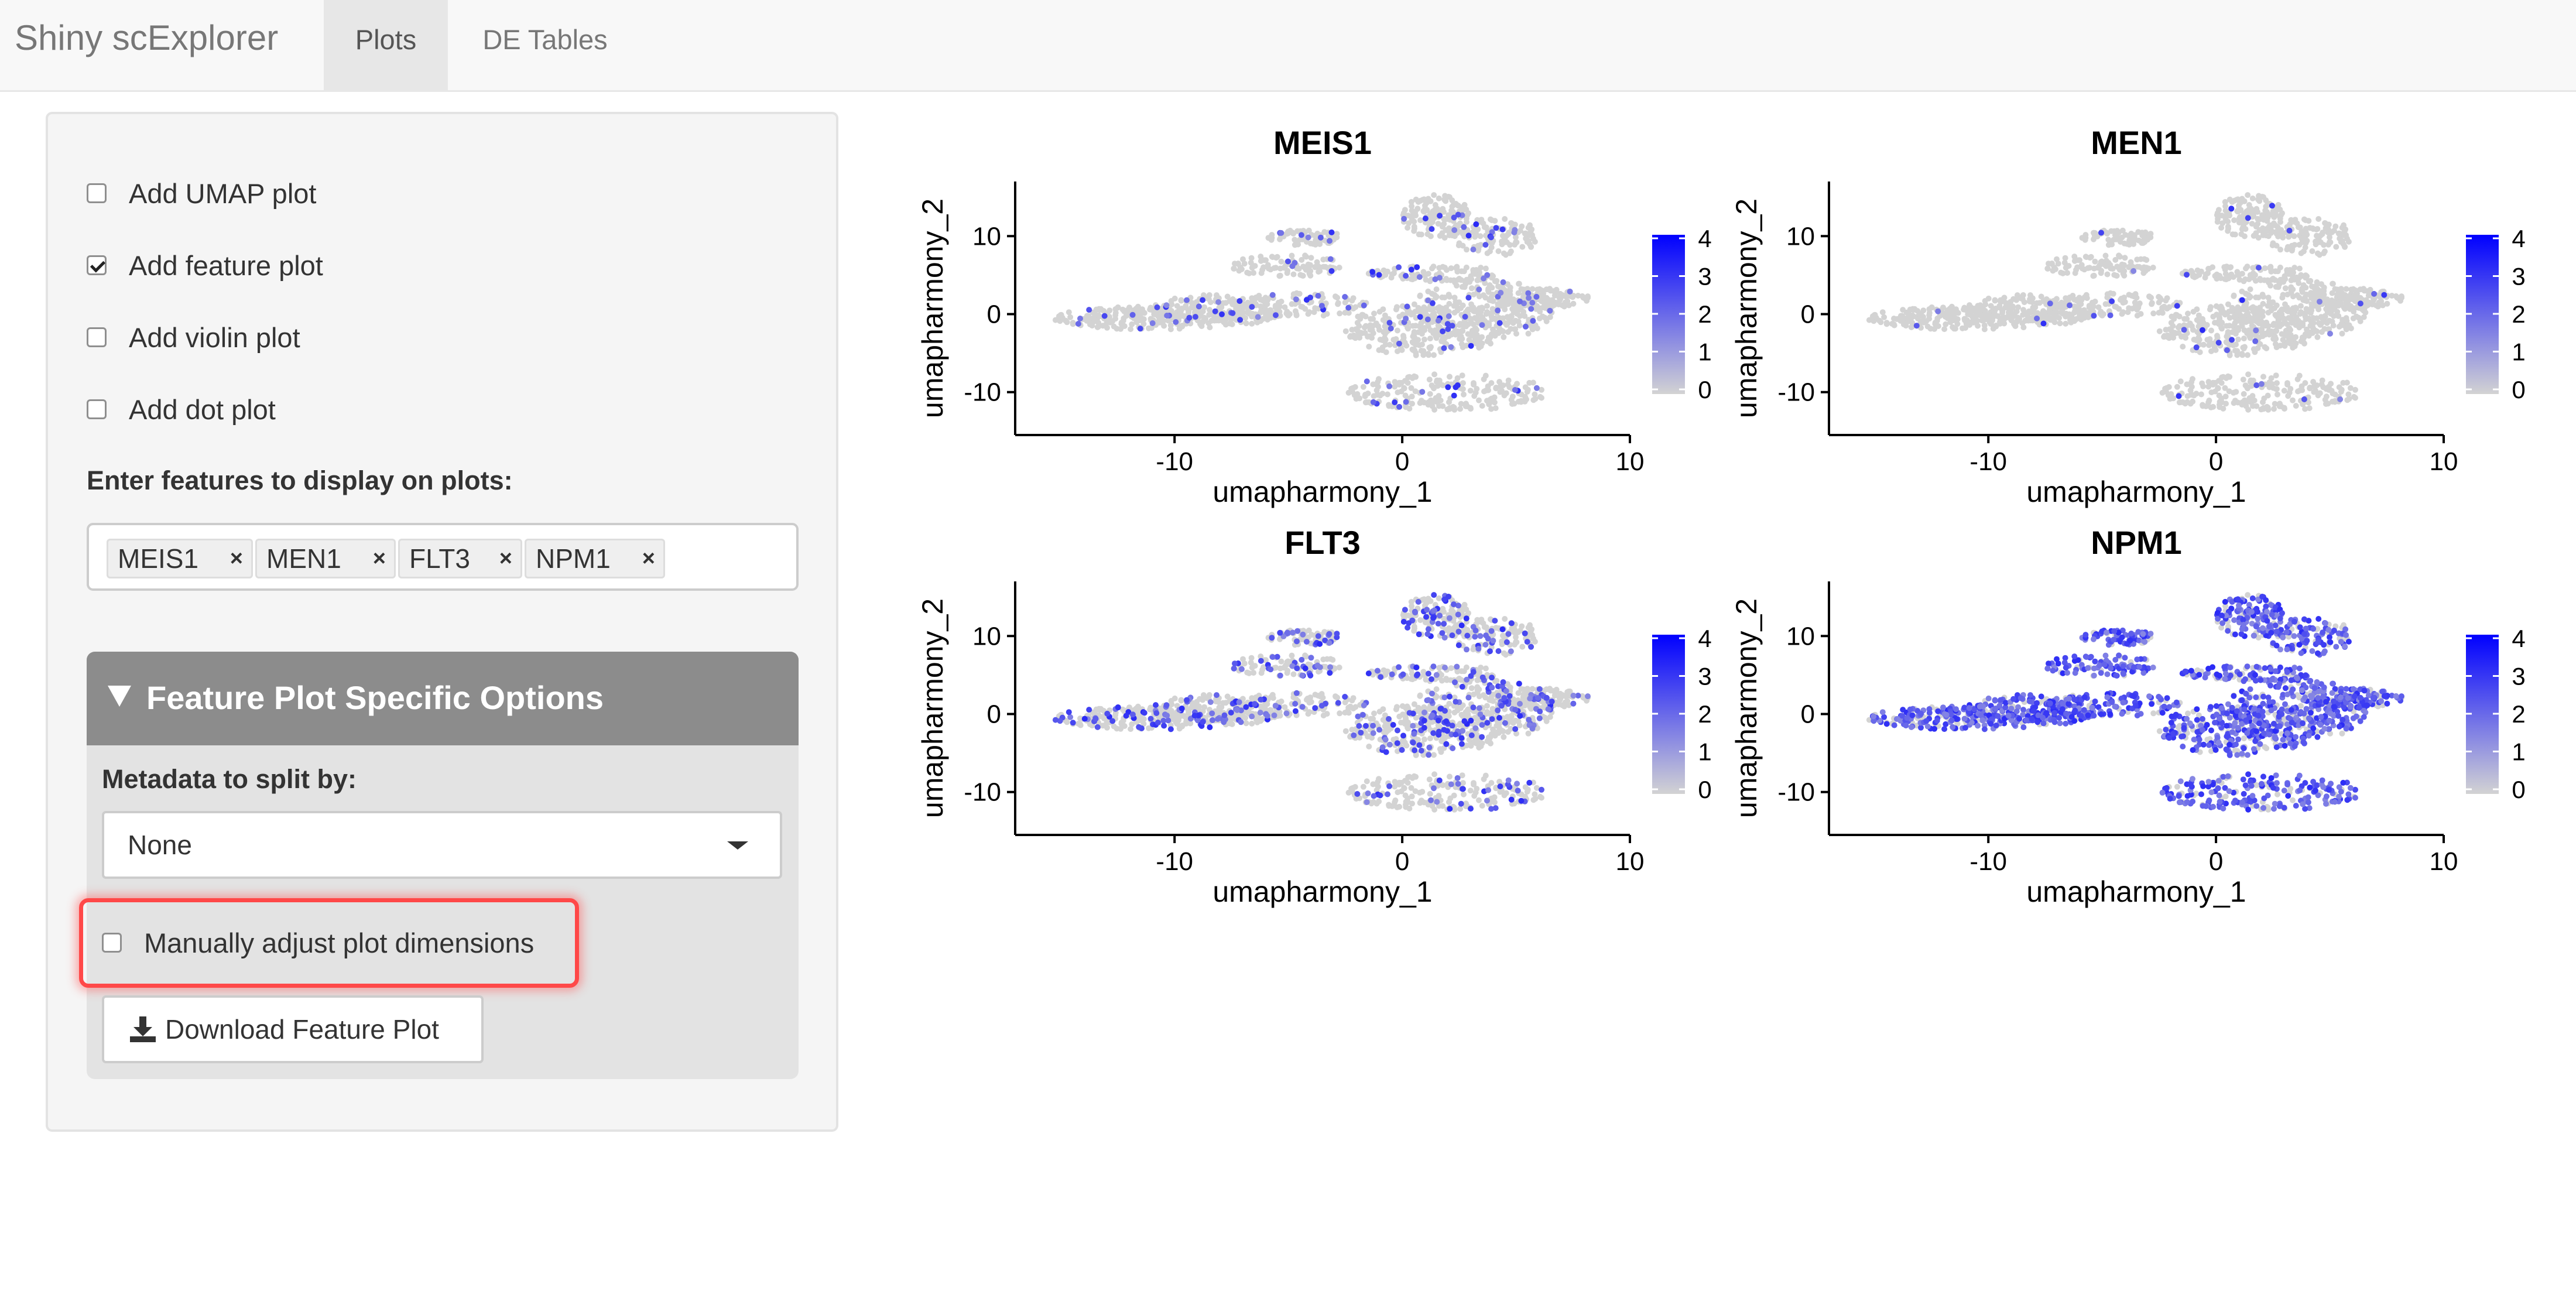 This screenshot has width=2576, height=1301. Describe the element at coordinates (442, 845) in the screenshot. I see `split-by-select: None` at that location.